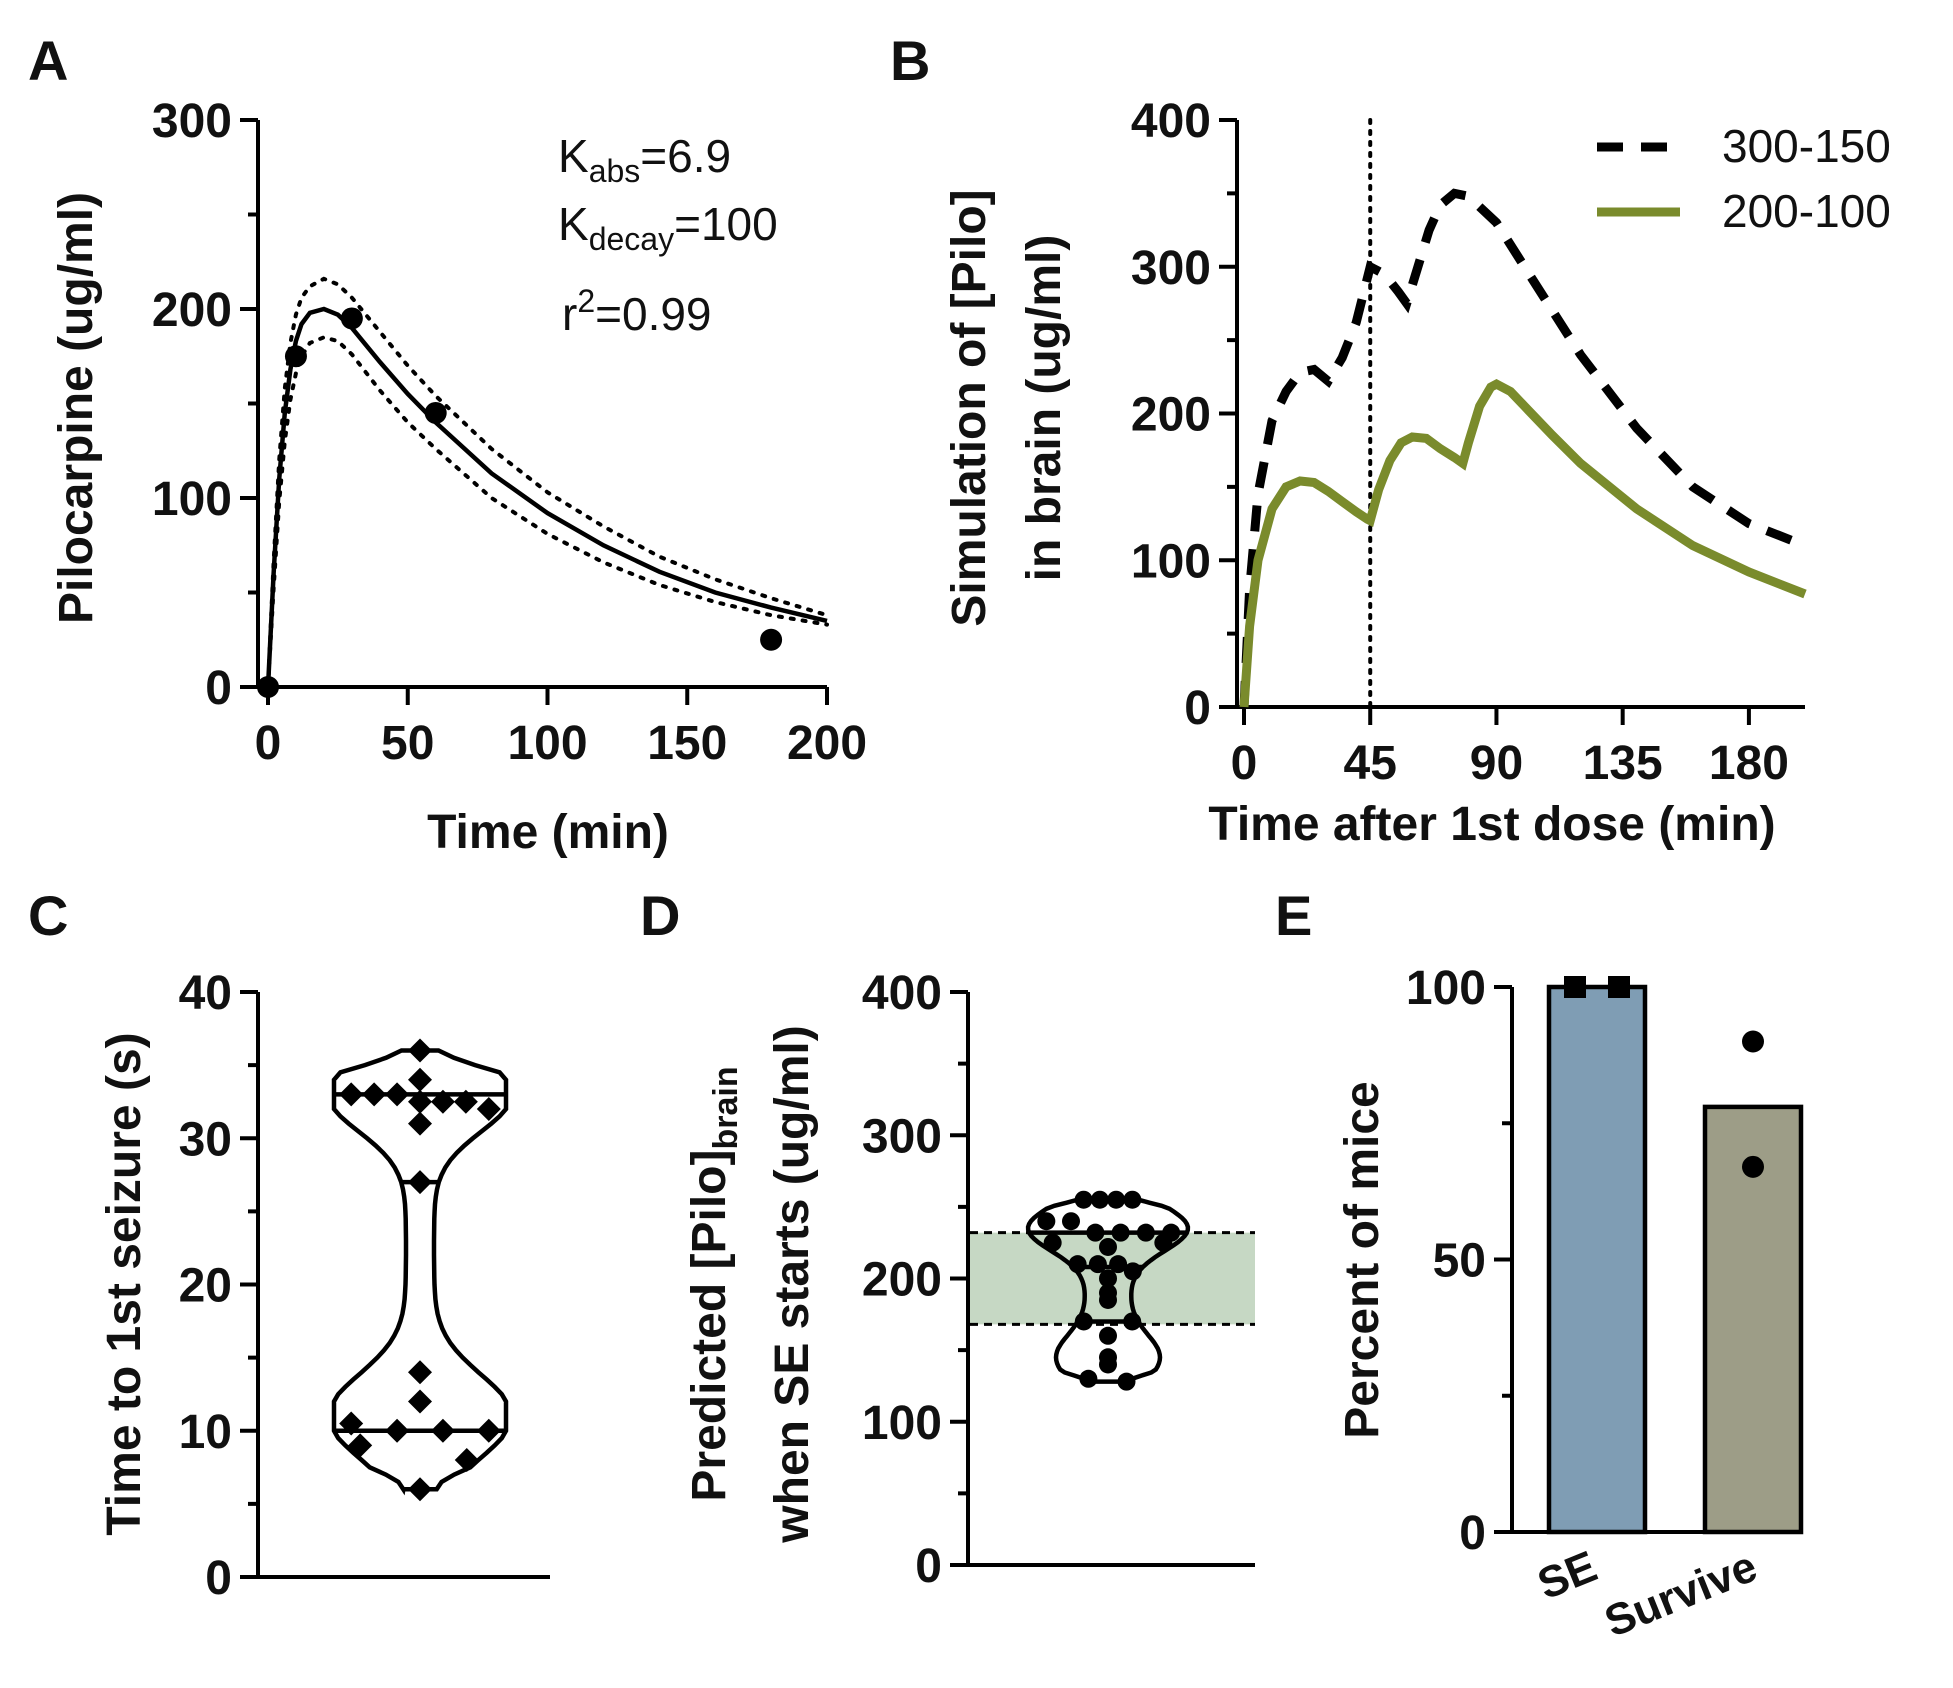 The width and height of the screenshot is (1953, 1688). What do you see at coordinates (1171, 561) in the screenshot?
I see `panel-b-ytick-label: 100` at bounding box center [1171, 561].